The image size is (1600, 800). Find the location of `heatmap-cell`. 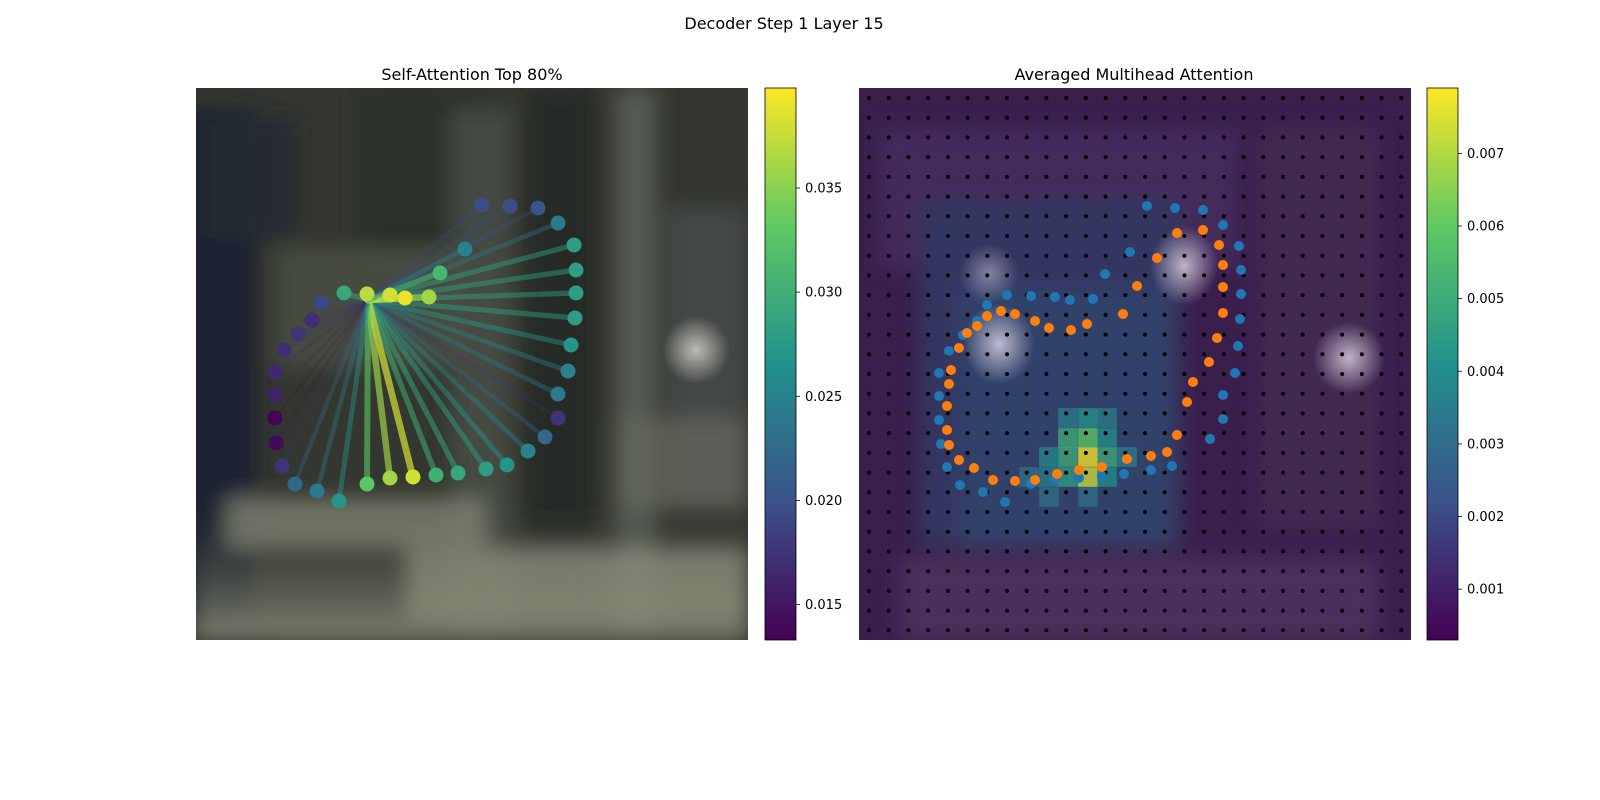

heatmap-cell is located at coordinates (1088, 497).